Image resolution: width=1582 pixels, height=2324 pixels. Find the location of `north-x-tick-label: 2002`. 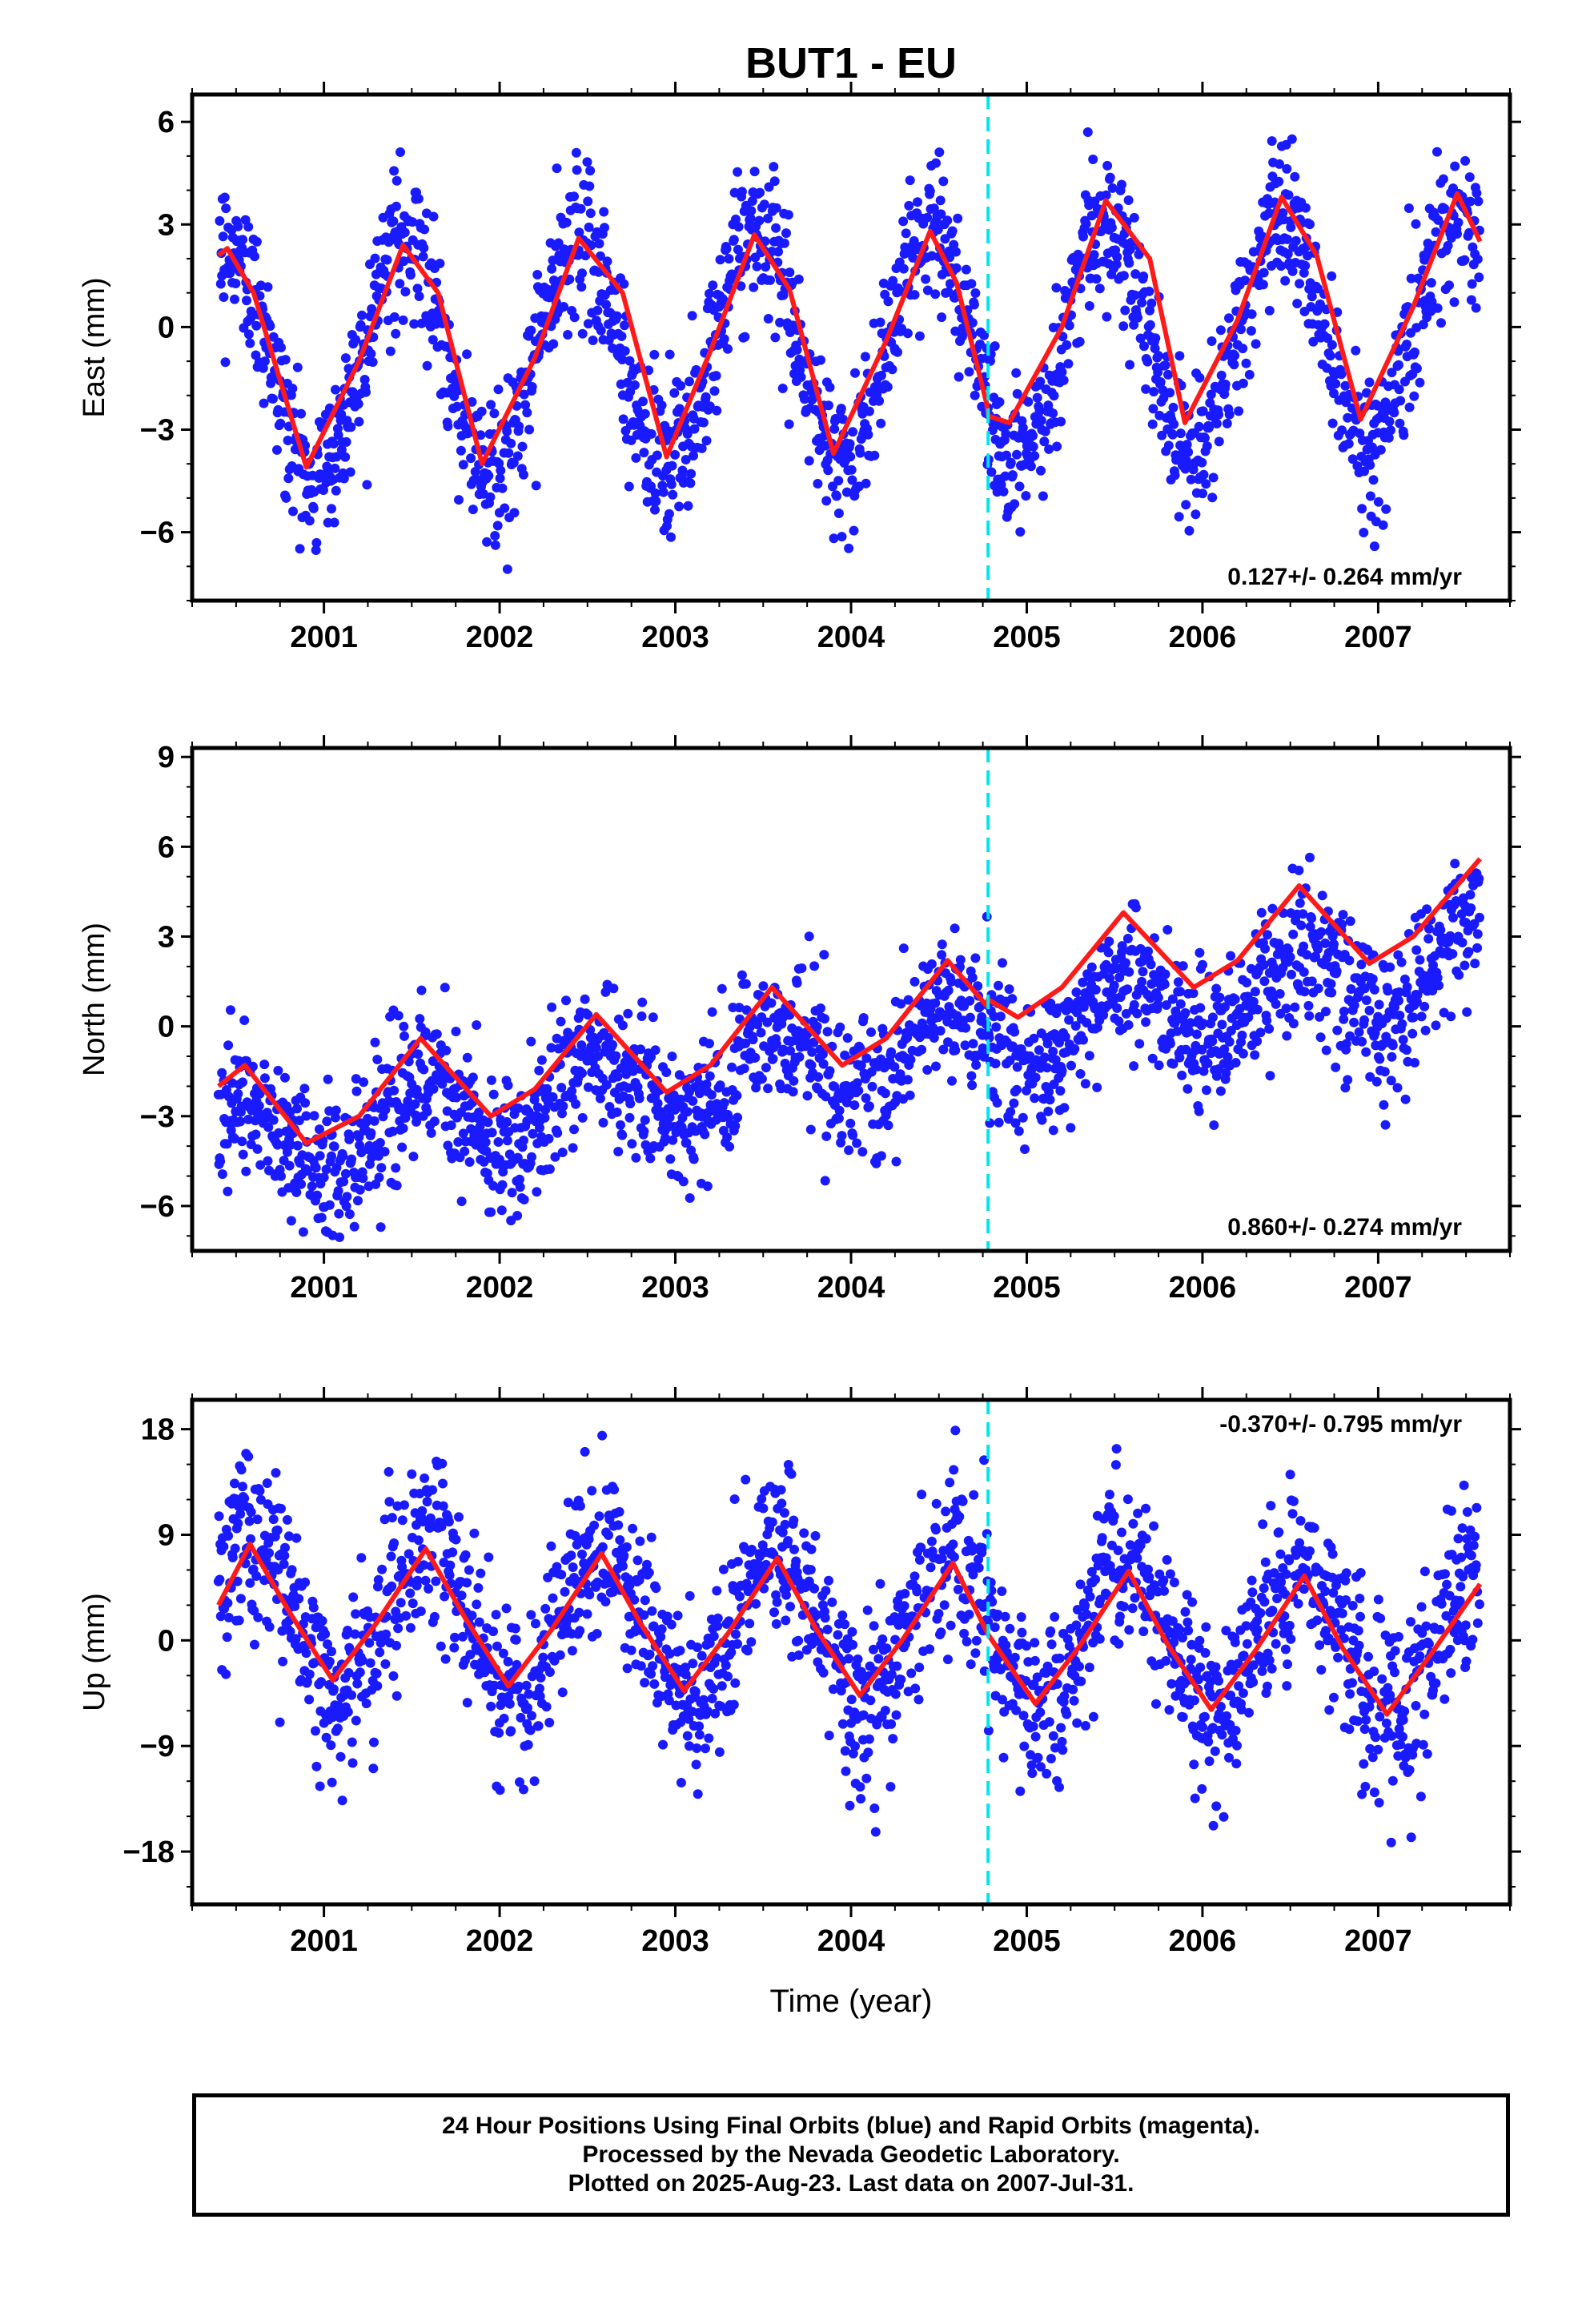

north-x-tick-label: 2002 is located at coordinates (500, 1288).